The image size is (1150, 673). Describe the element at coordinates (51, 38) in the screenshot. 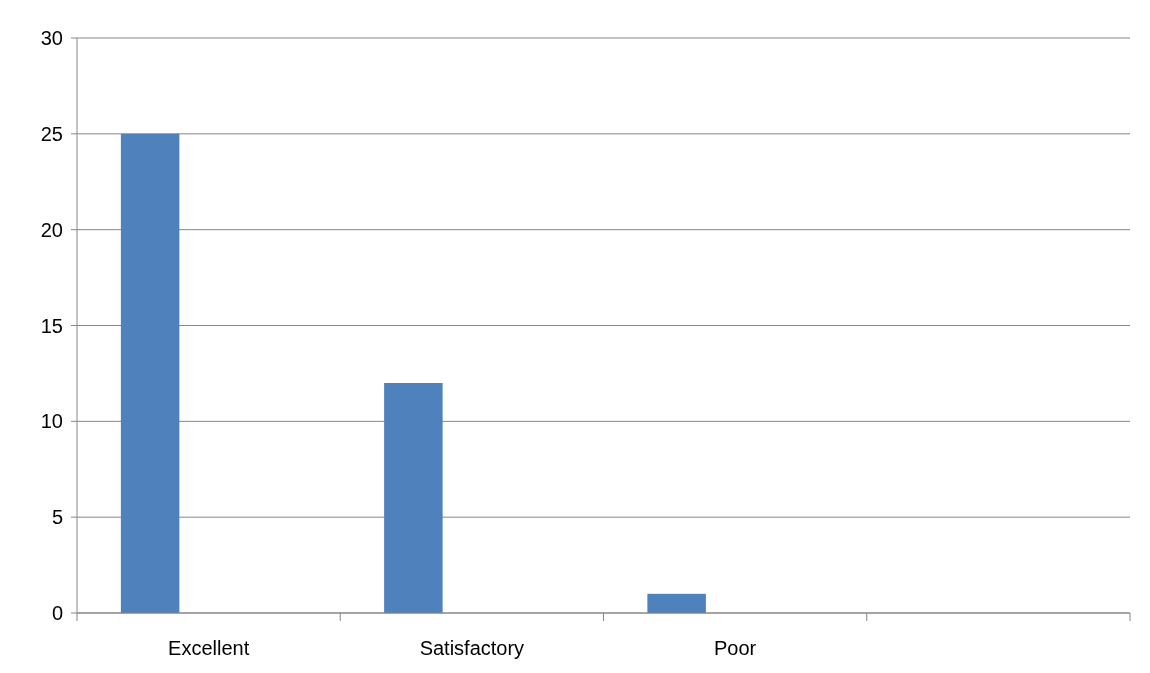

I see `y-tick-label: 30` at that location.